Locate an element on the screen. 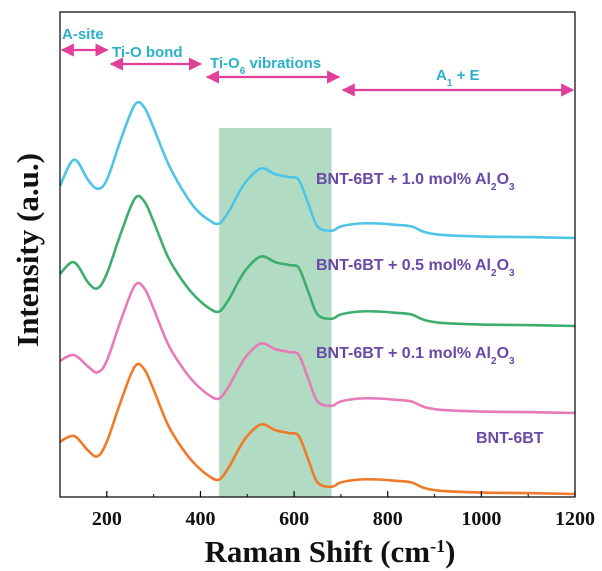 The width and height of the screenshot is (602, 571). x-tick-label-3: 800 is located at coordinates (388, 519).